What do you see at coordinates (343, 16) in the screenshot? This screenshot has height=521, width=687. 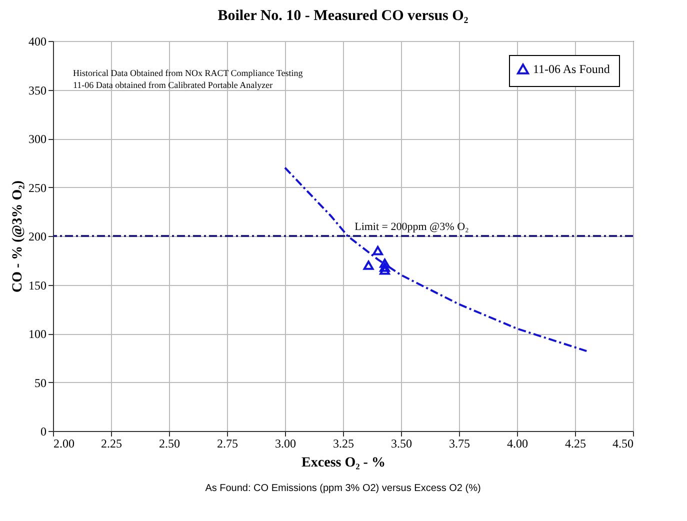 I see `chart-title: Boiler No. 10 - Measured CO versus O₂` at bounding box center [343, 16].